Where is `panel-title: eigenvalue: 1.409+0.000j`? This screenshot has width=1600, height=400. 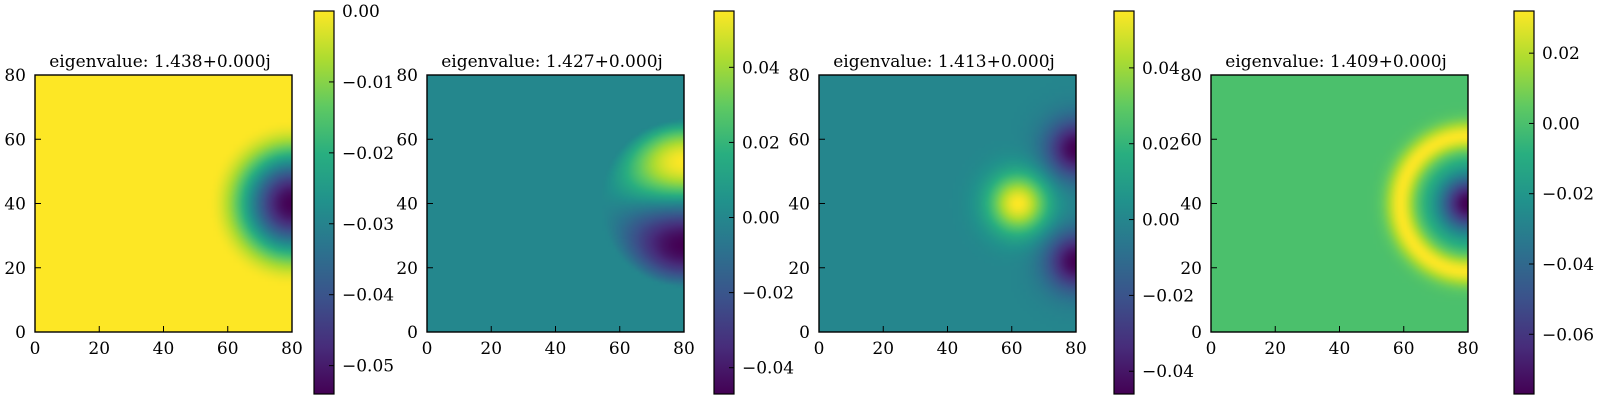 panel-title: eigenvalue: 1.409+0.000j is located at coordinates (1336, 62).